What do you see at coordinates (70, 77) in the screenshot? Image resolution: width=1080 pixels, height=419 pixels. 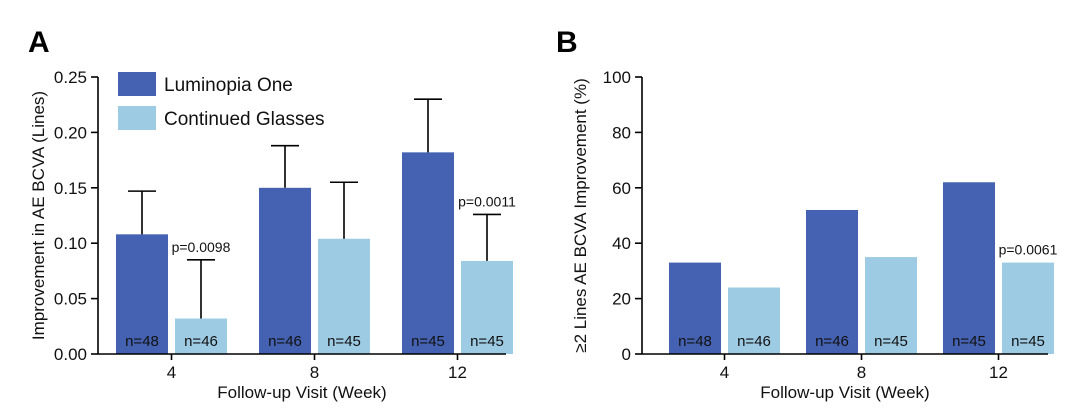 I see `y-tick-label: 0.25` at bounding box center [70, 77].